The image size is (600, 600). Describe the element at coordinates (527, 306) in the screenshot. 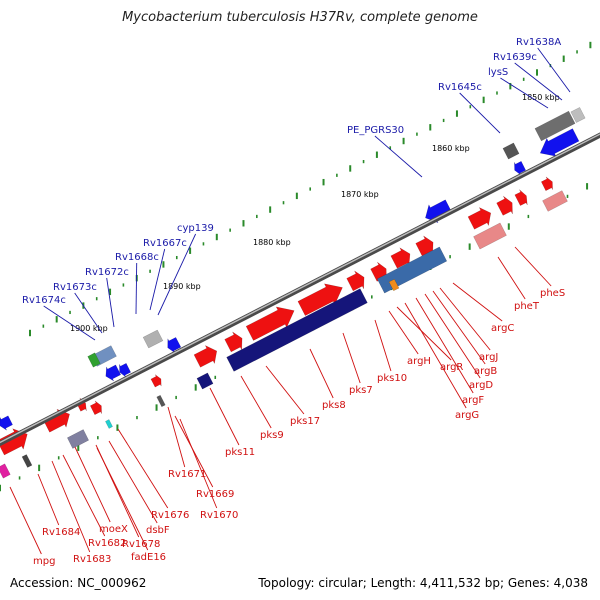

I see `gene-label-bottom: pheT` at that location.